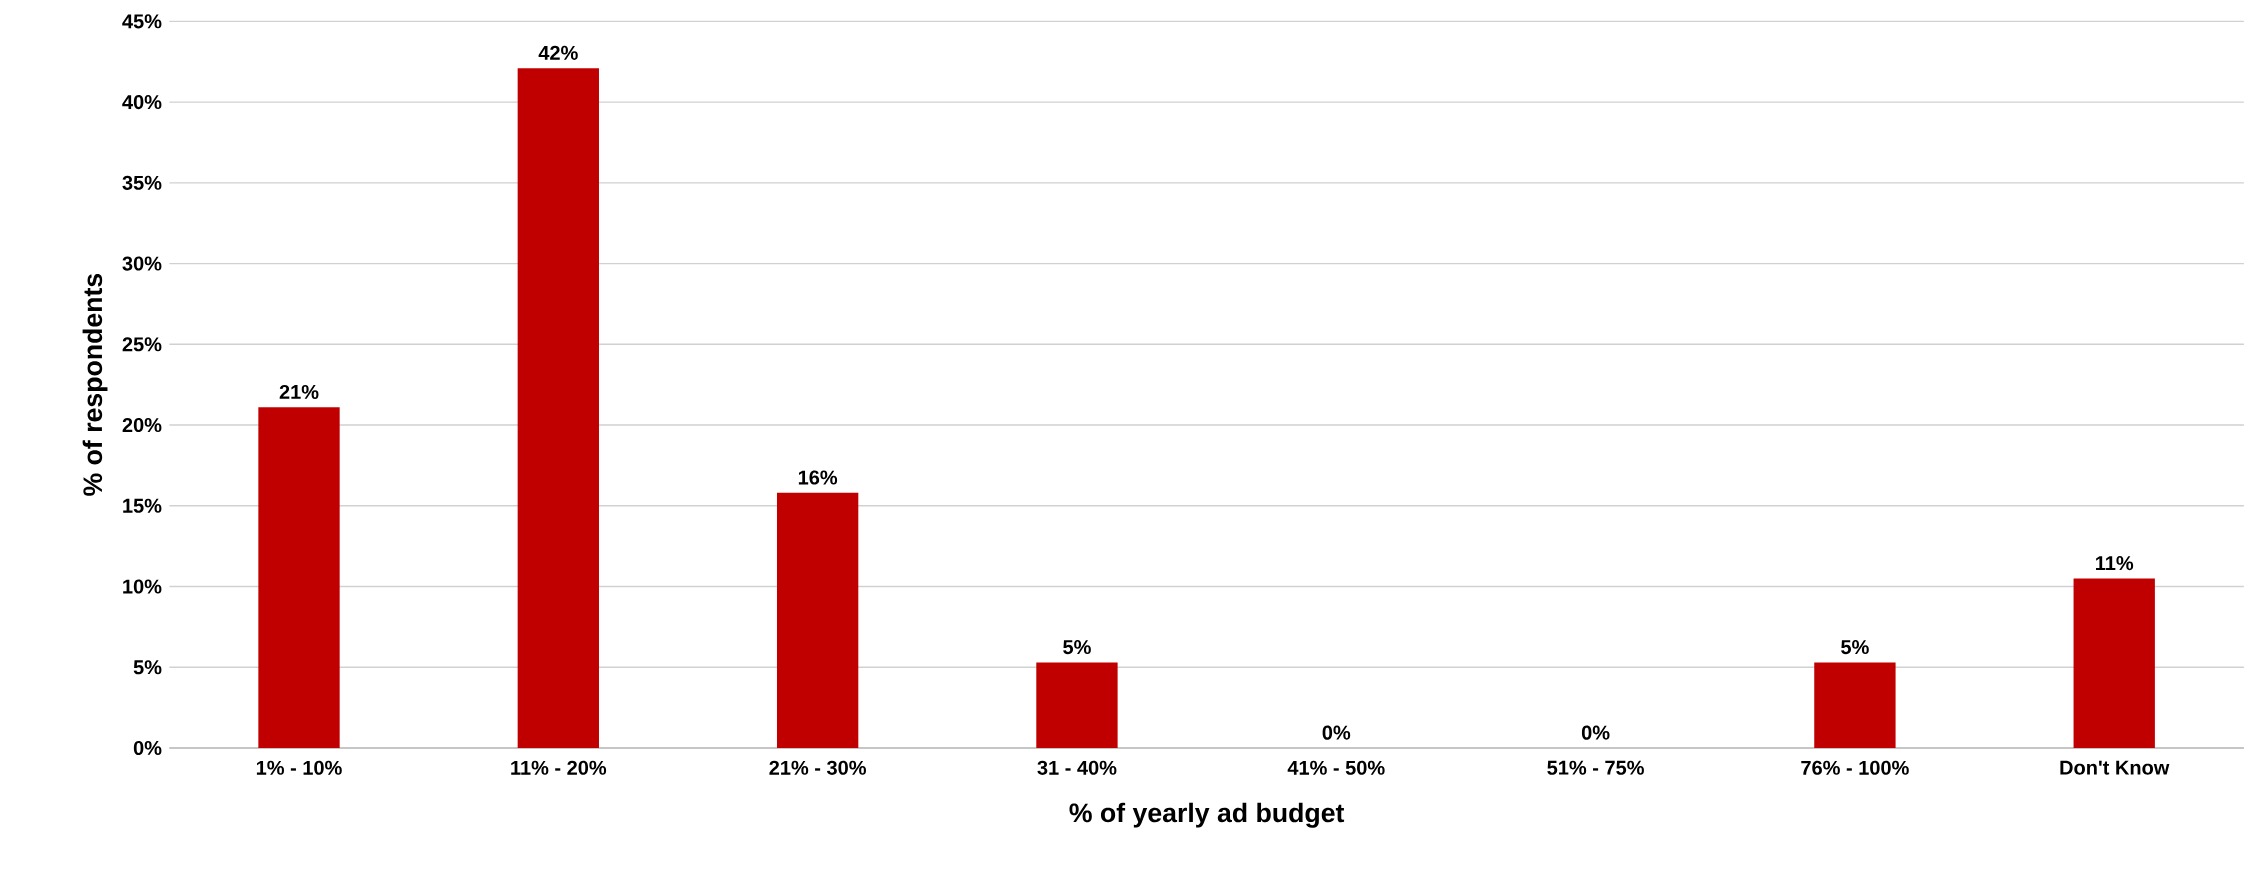  Describe the element at coordinates (142, 263) in the screenshot. I see `y-tick-label: 30%` at that location.